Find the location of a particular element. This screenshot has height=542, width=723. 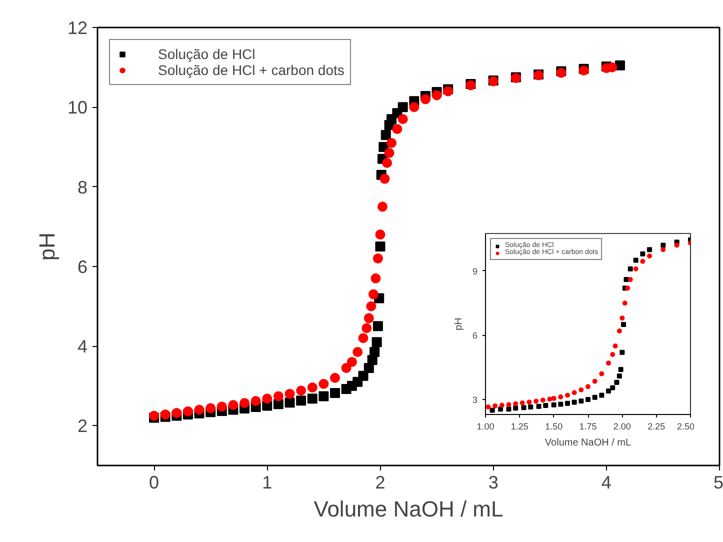

x-tick-label: 0 is located at coordinates (154, 482).